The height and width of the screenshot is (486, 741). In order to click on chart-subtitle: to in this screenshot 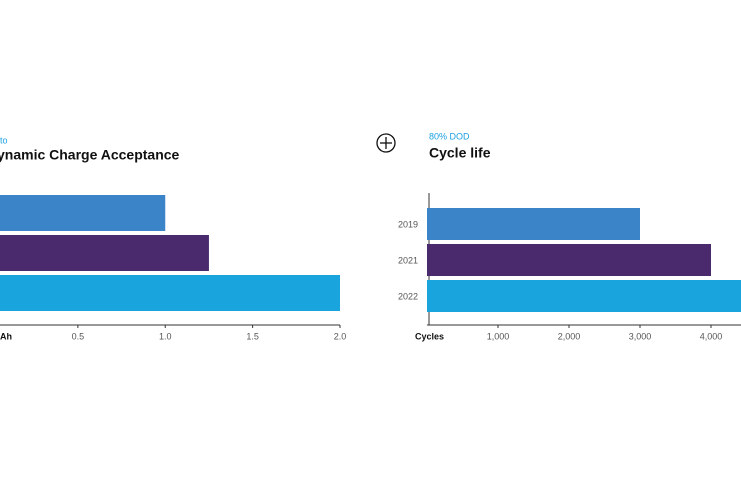, I will do `click(4, 140)`.